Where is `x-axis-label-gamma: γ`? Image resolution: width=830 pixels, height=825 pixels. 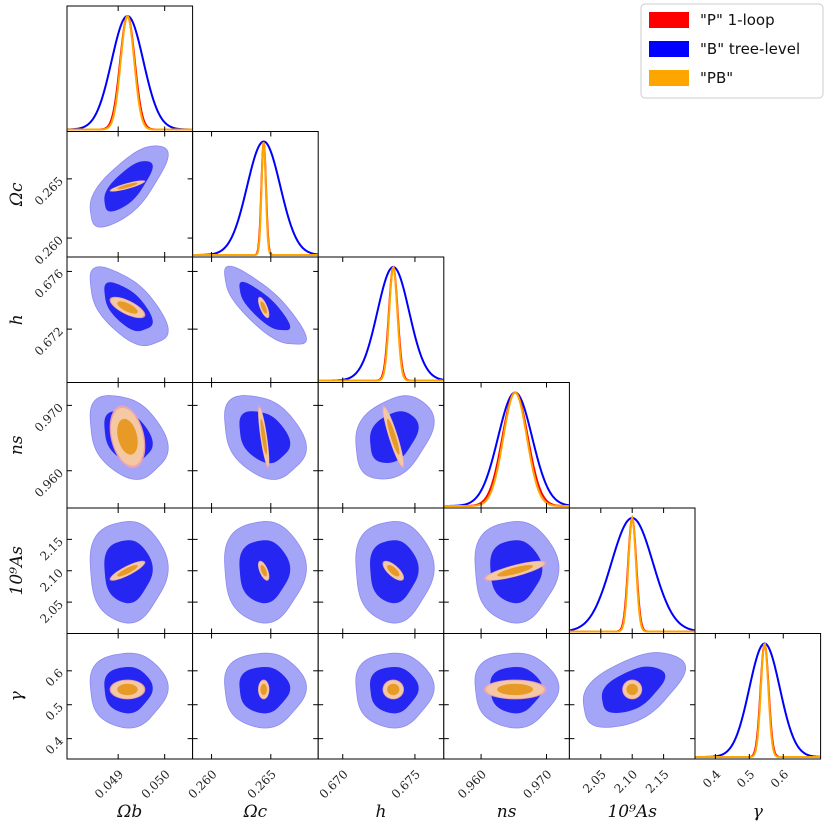 x-axis-label-gamma: γ is located at coordinates (758, 812).